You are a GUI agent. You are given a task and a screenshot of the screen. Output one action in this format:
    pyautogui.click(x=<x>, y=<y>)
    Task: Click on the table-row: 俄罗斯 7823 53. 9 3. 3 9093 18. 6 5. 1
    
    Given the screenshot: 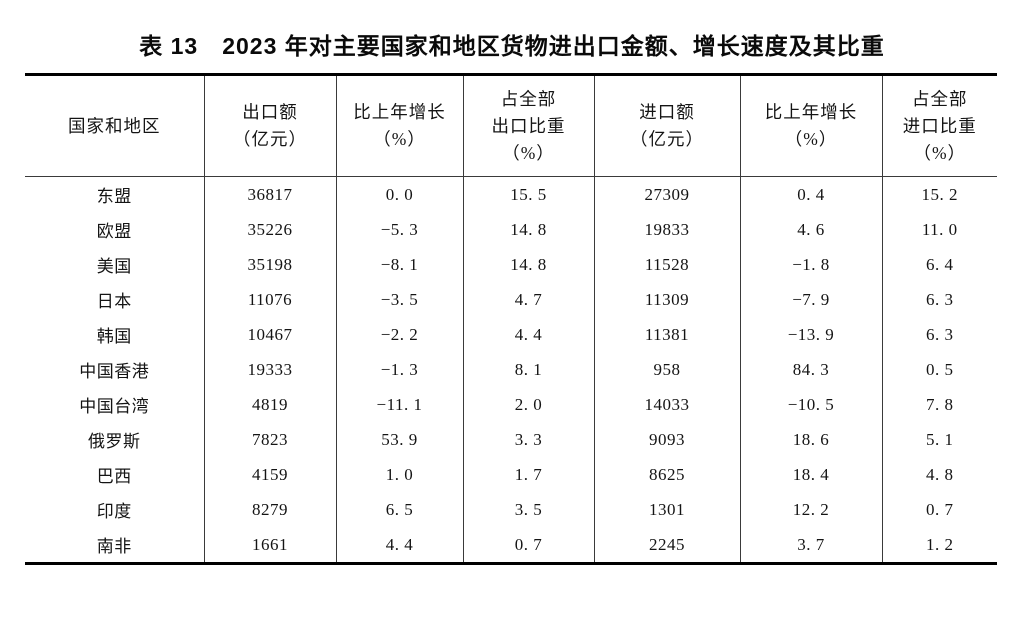 What is the action you would take?
    pyautogui.click(x=511, y=439)
    